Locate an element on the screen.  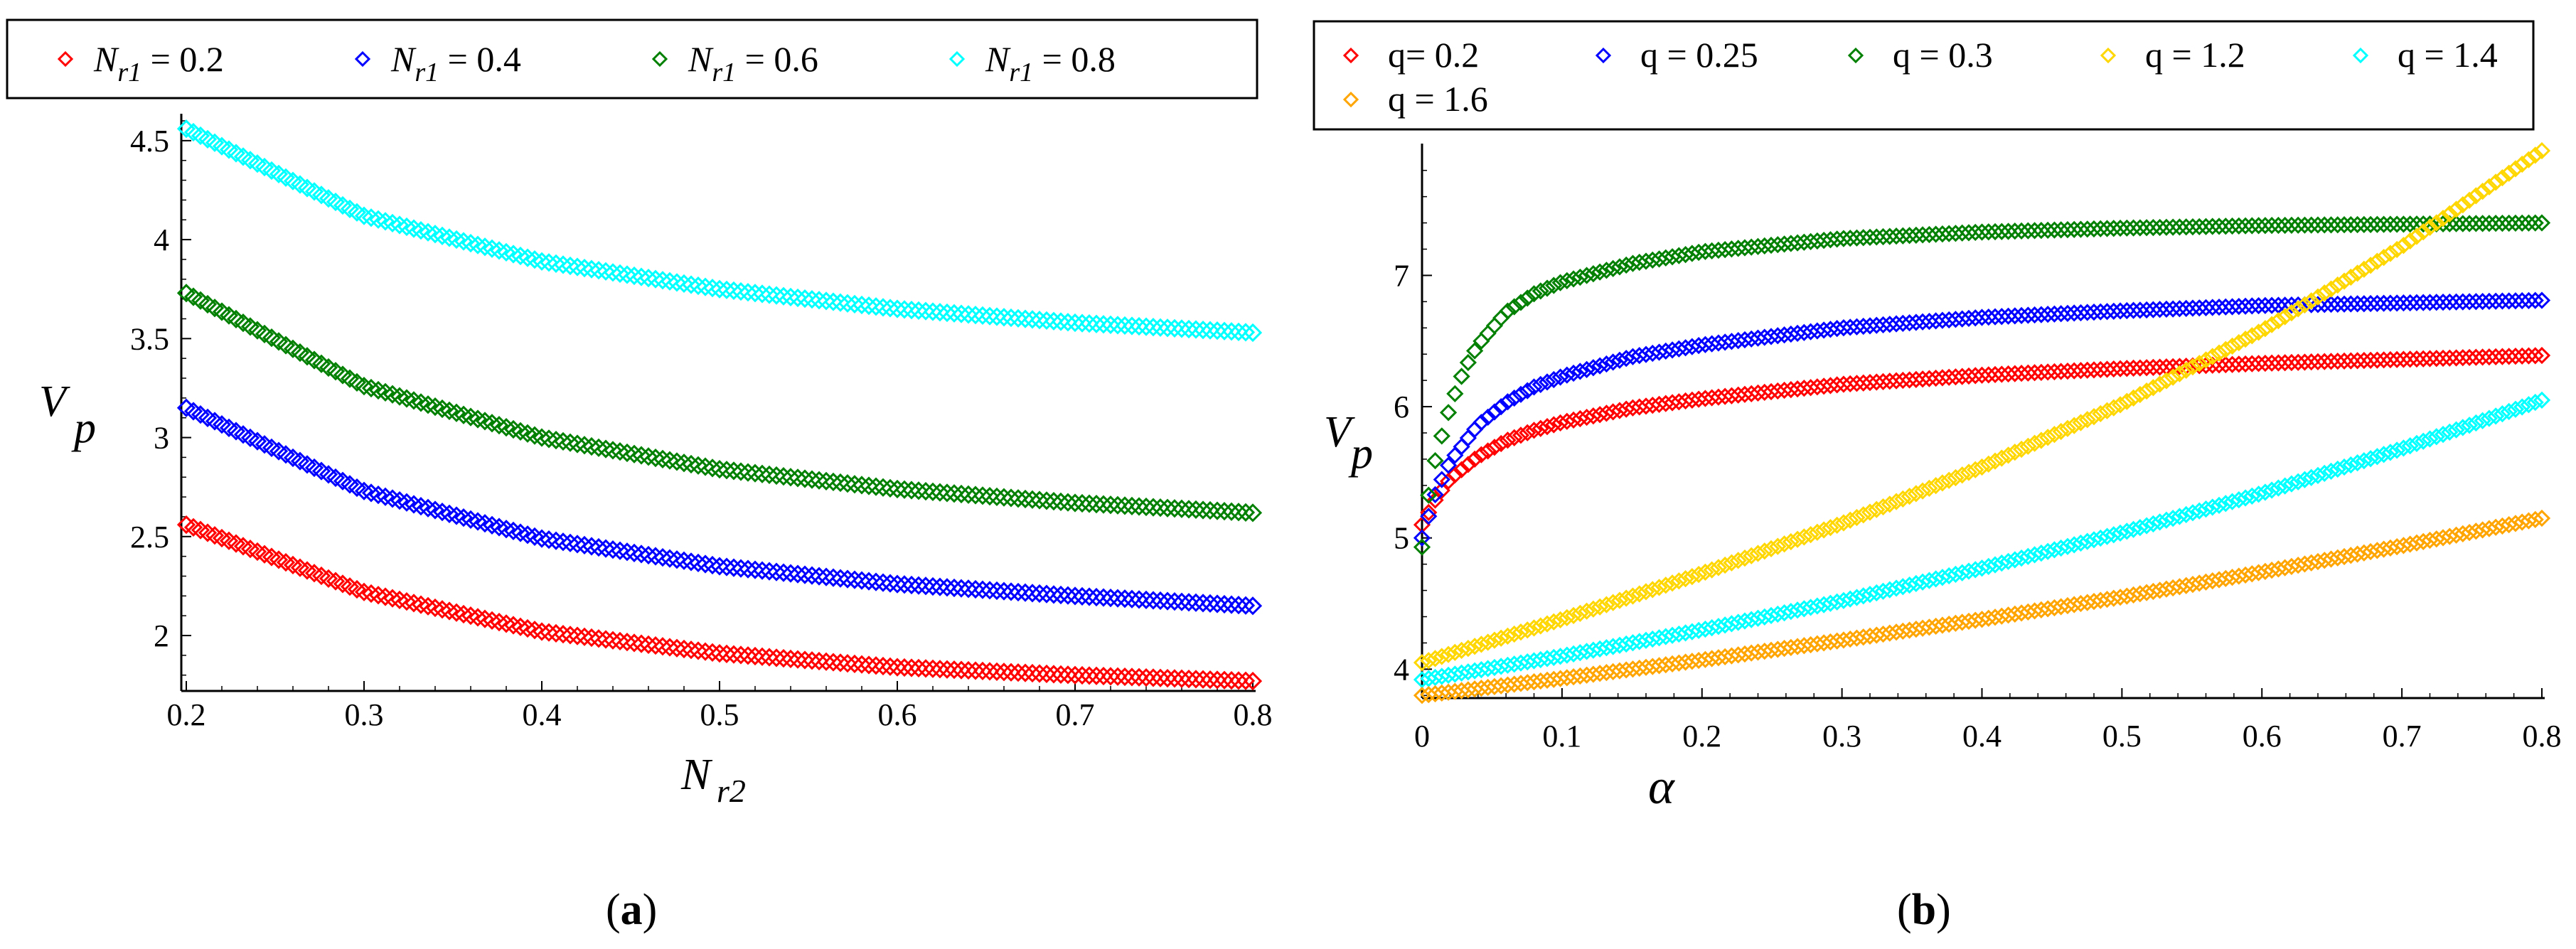
legend-label: Nr1 = 0.8 is located at coordinates (1050, 63).